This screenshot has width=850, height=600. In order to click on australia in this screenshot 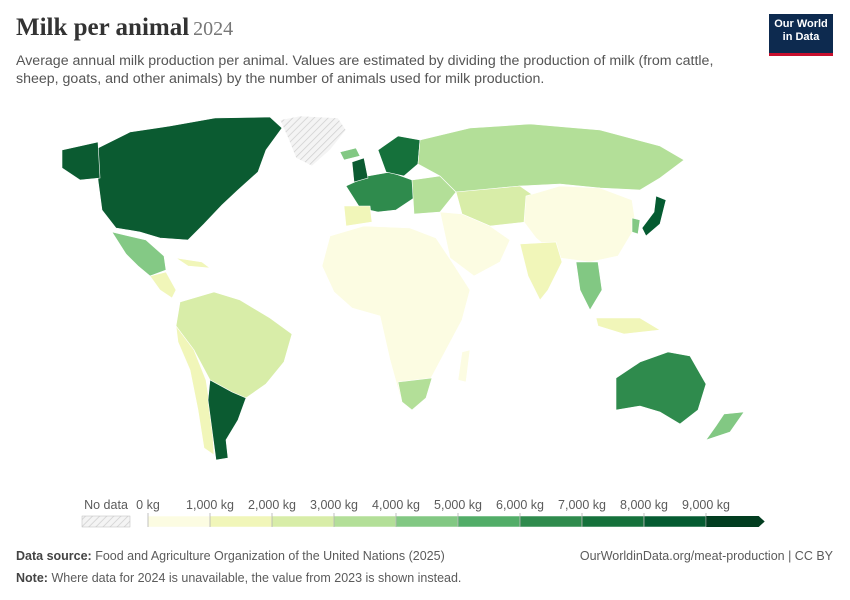, I will do `click(661, 388)`.